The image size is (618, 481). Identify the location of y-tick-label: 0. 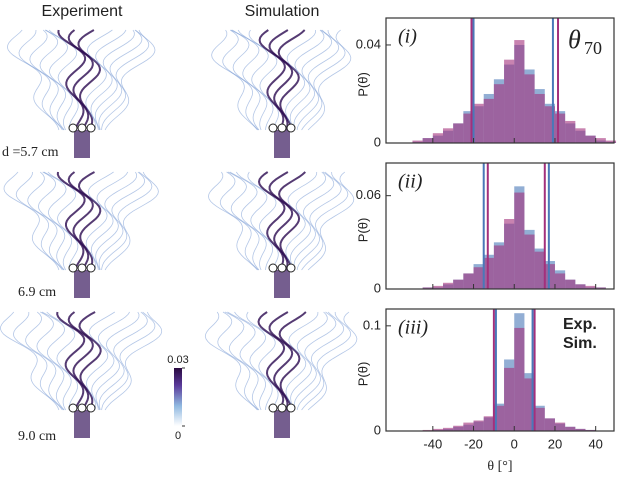
(377, 429).